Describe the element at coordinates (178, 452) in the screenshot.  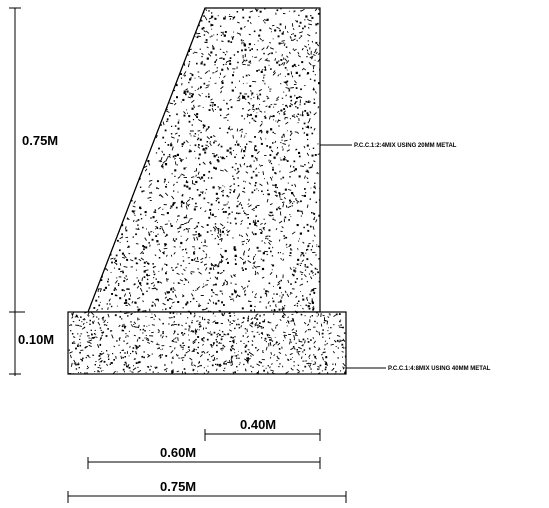
I see `mid-width-label: 0.60M` at that location.